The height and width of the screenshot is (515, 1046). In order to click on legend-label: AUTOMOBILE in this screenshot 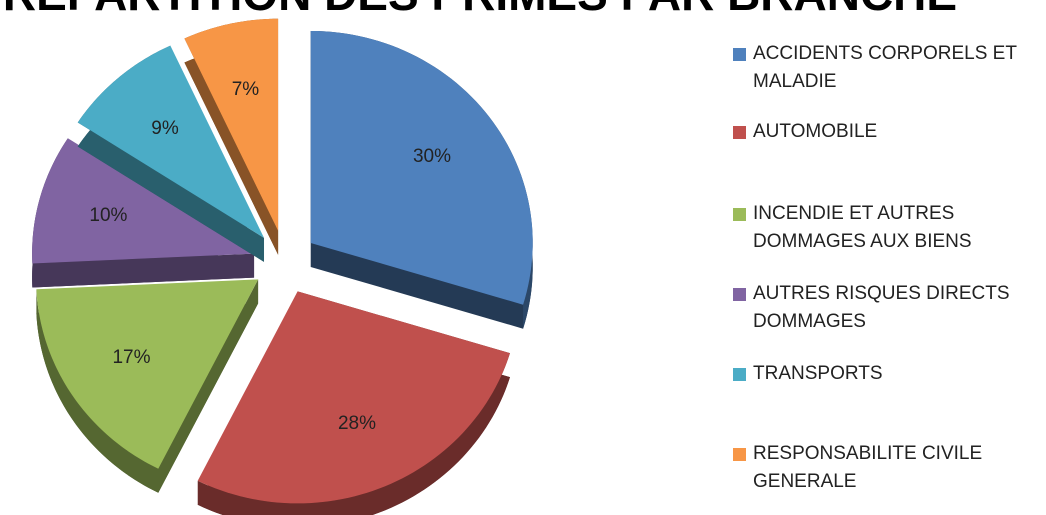, I will do `click(815, 131)`.